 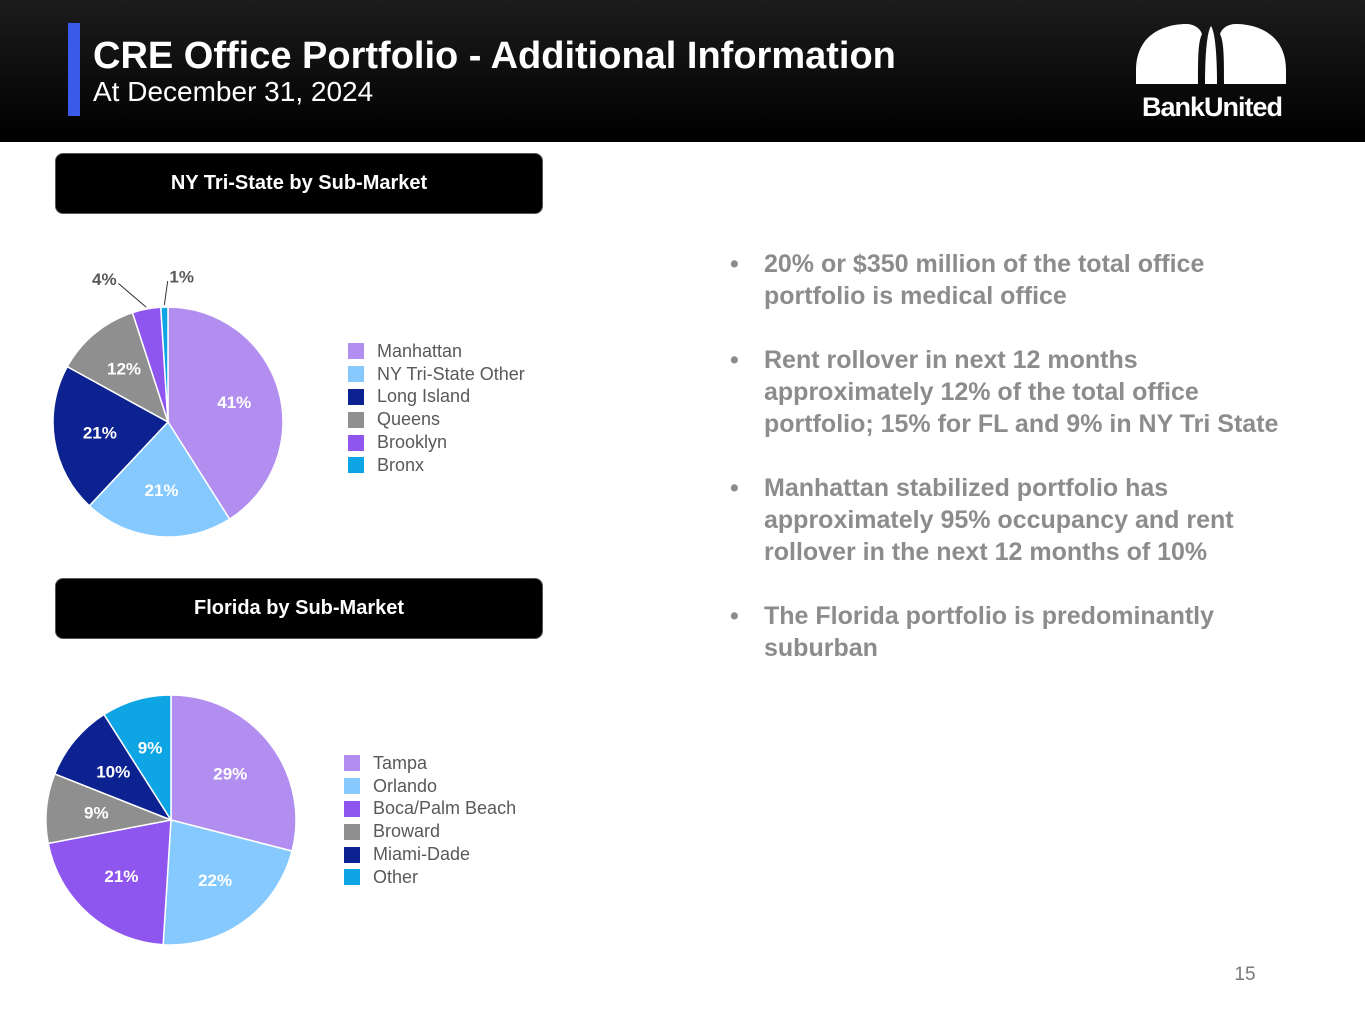 I want to click on legend-label: Bronx, so click(x=401, y=464).